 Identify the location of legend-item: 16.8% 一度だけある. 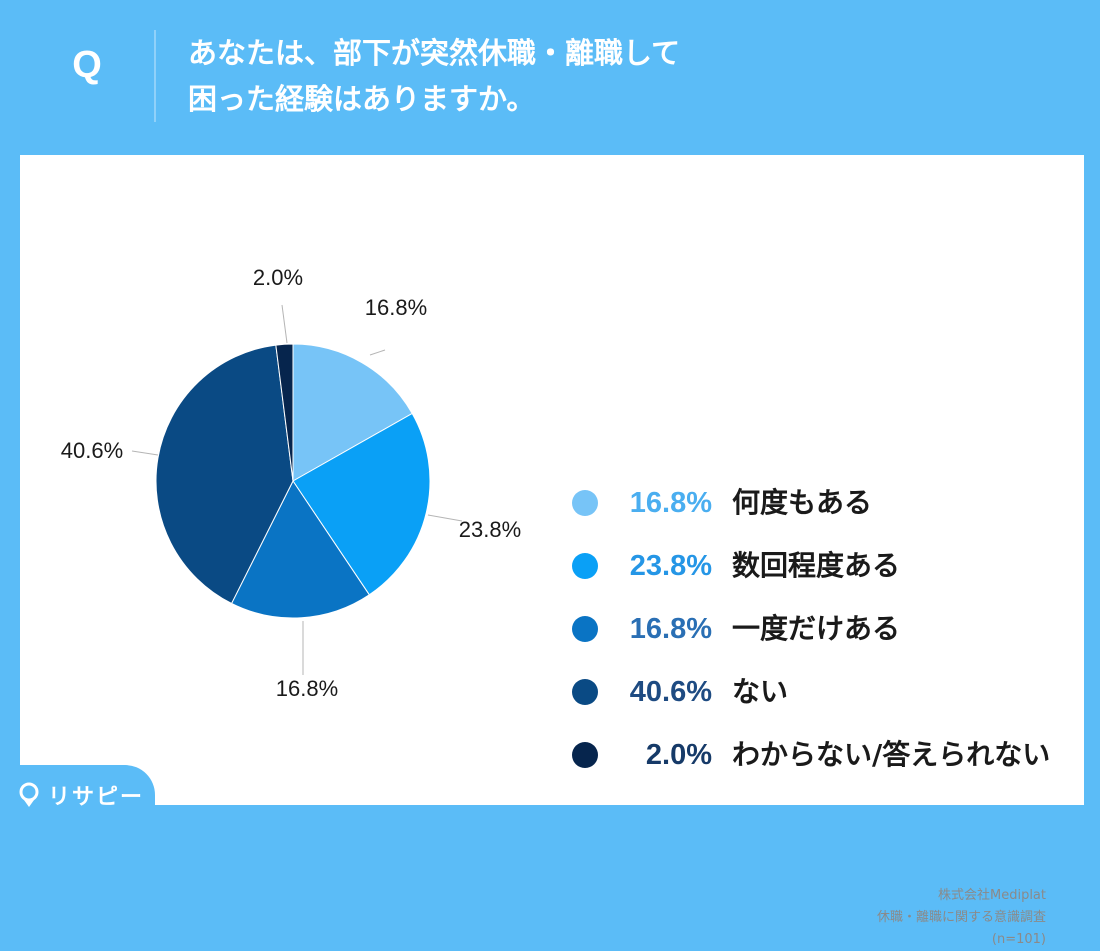
(832, 629).